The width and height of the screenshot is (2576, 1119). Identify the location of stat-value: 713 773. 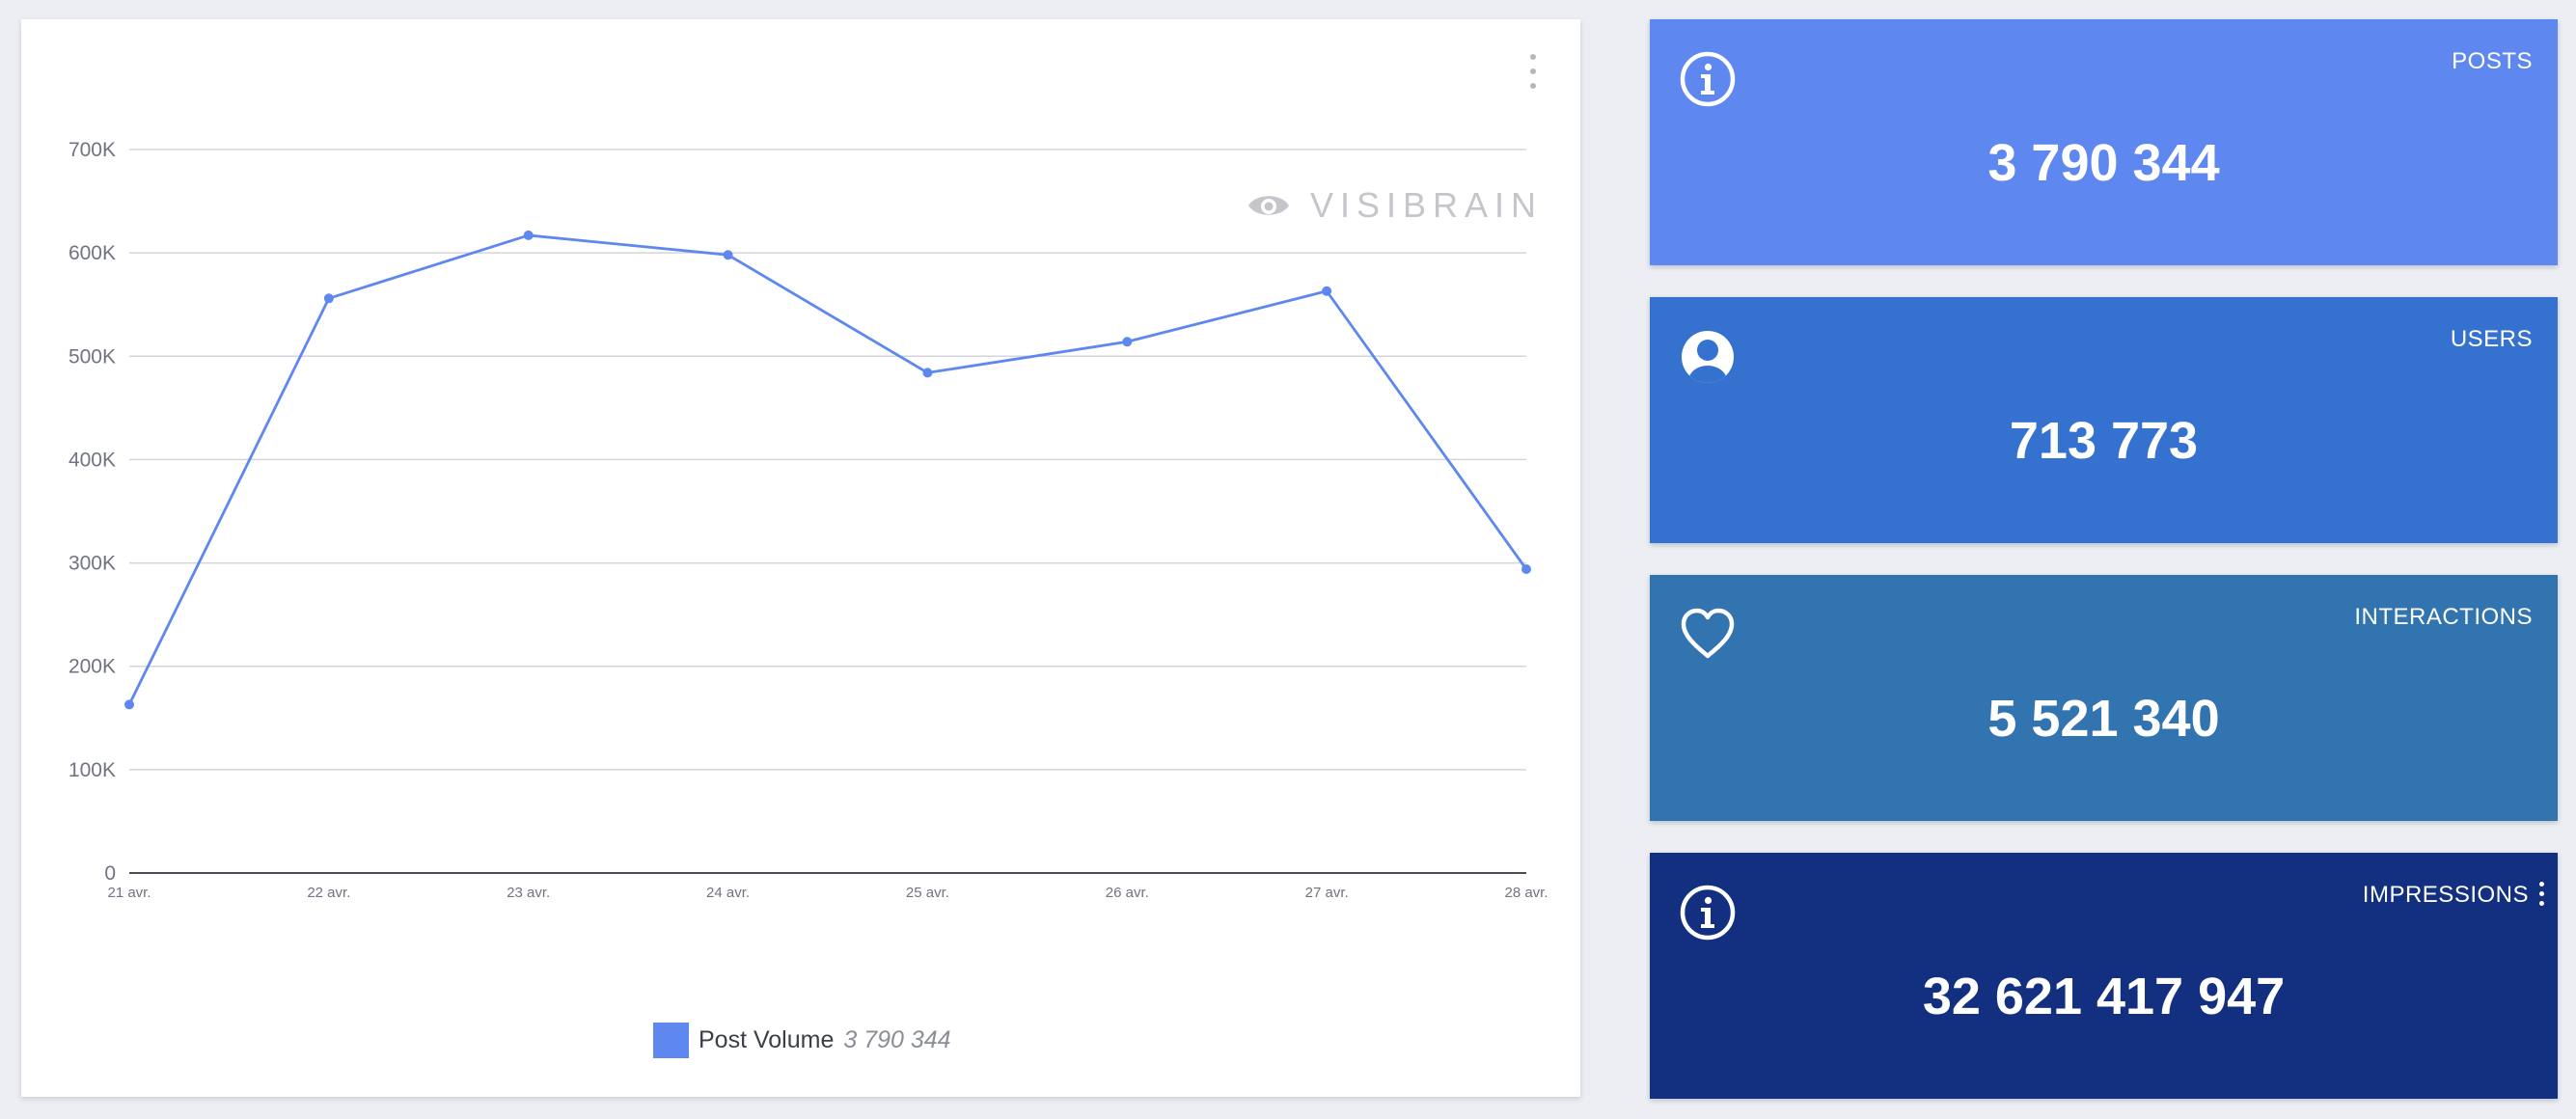
(2104, 441).